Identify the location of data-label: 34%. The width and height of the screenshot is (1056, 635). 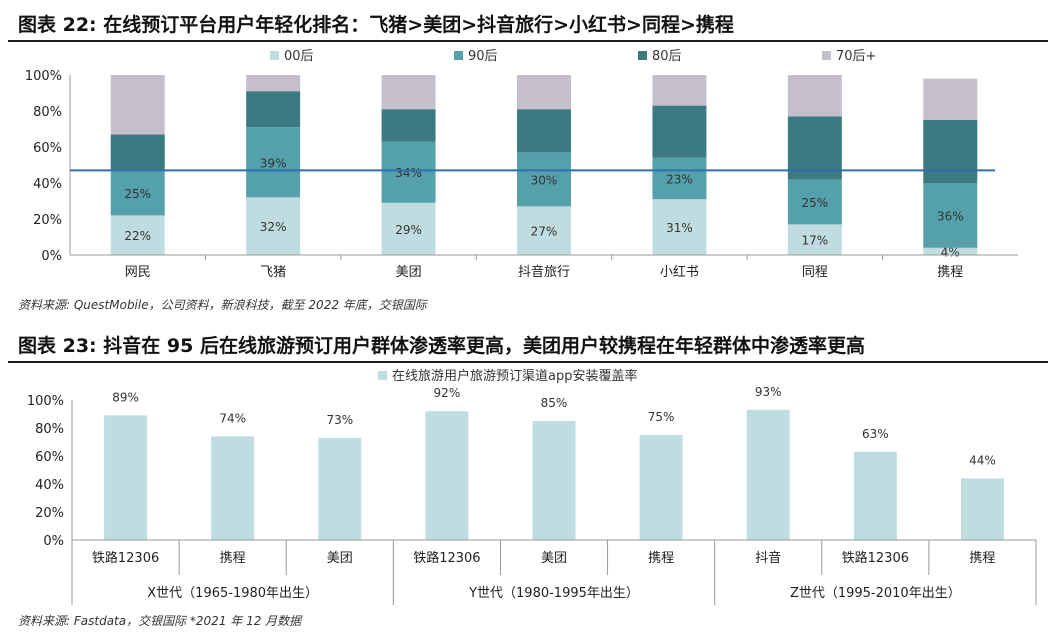
(408, 173).